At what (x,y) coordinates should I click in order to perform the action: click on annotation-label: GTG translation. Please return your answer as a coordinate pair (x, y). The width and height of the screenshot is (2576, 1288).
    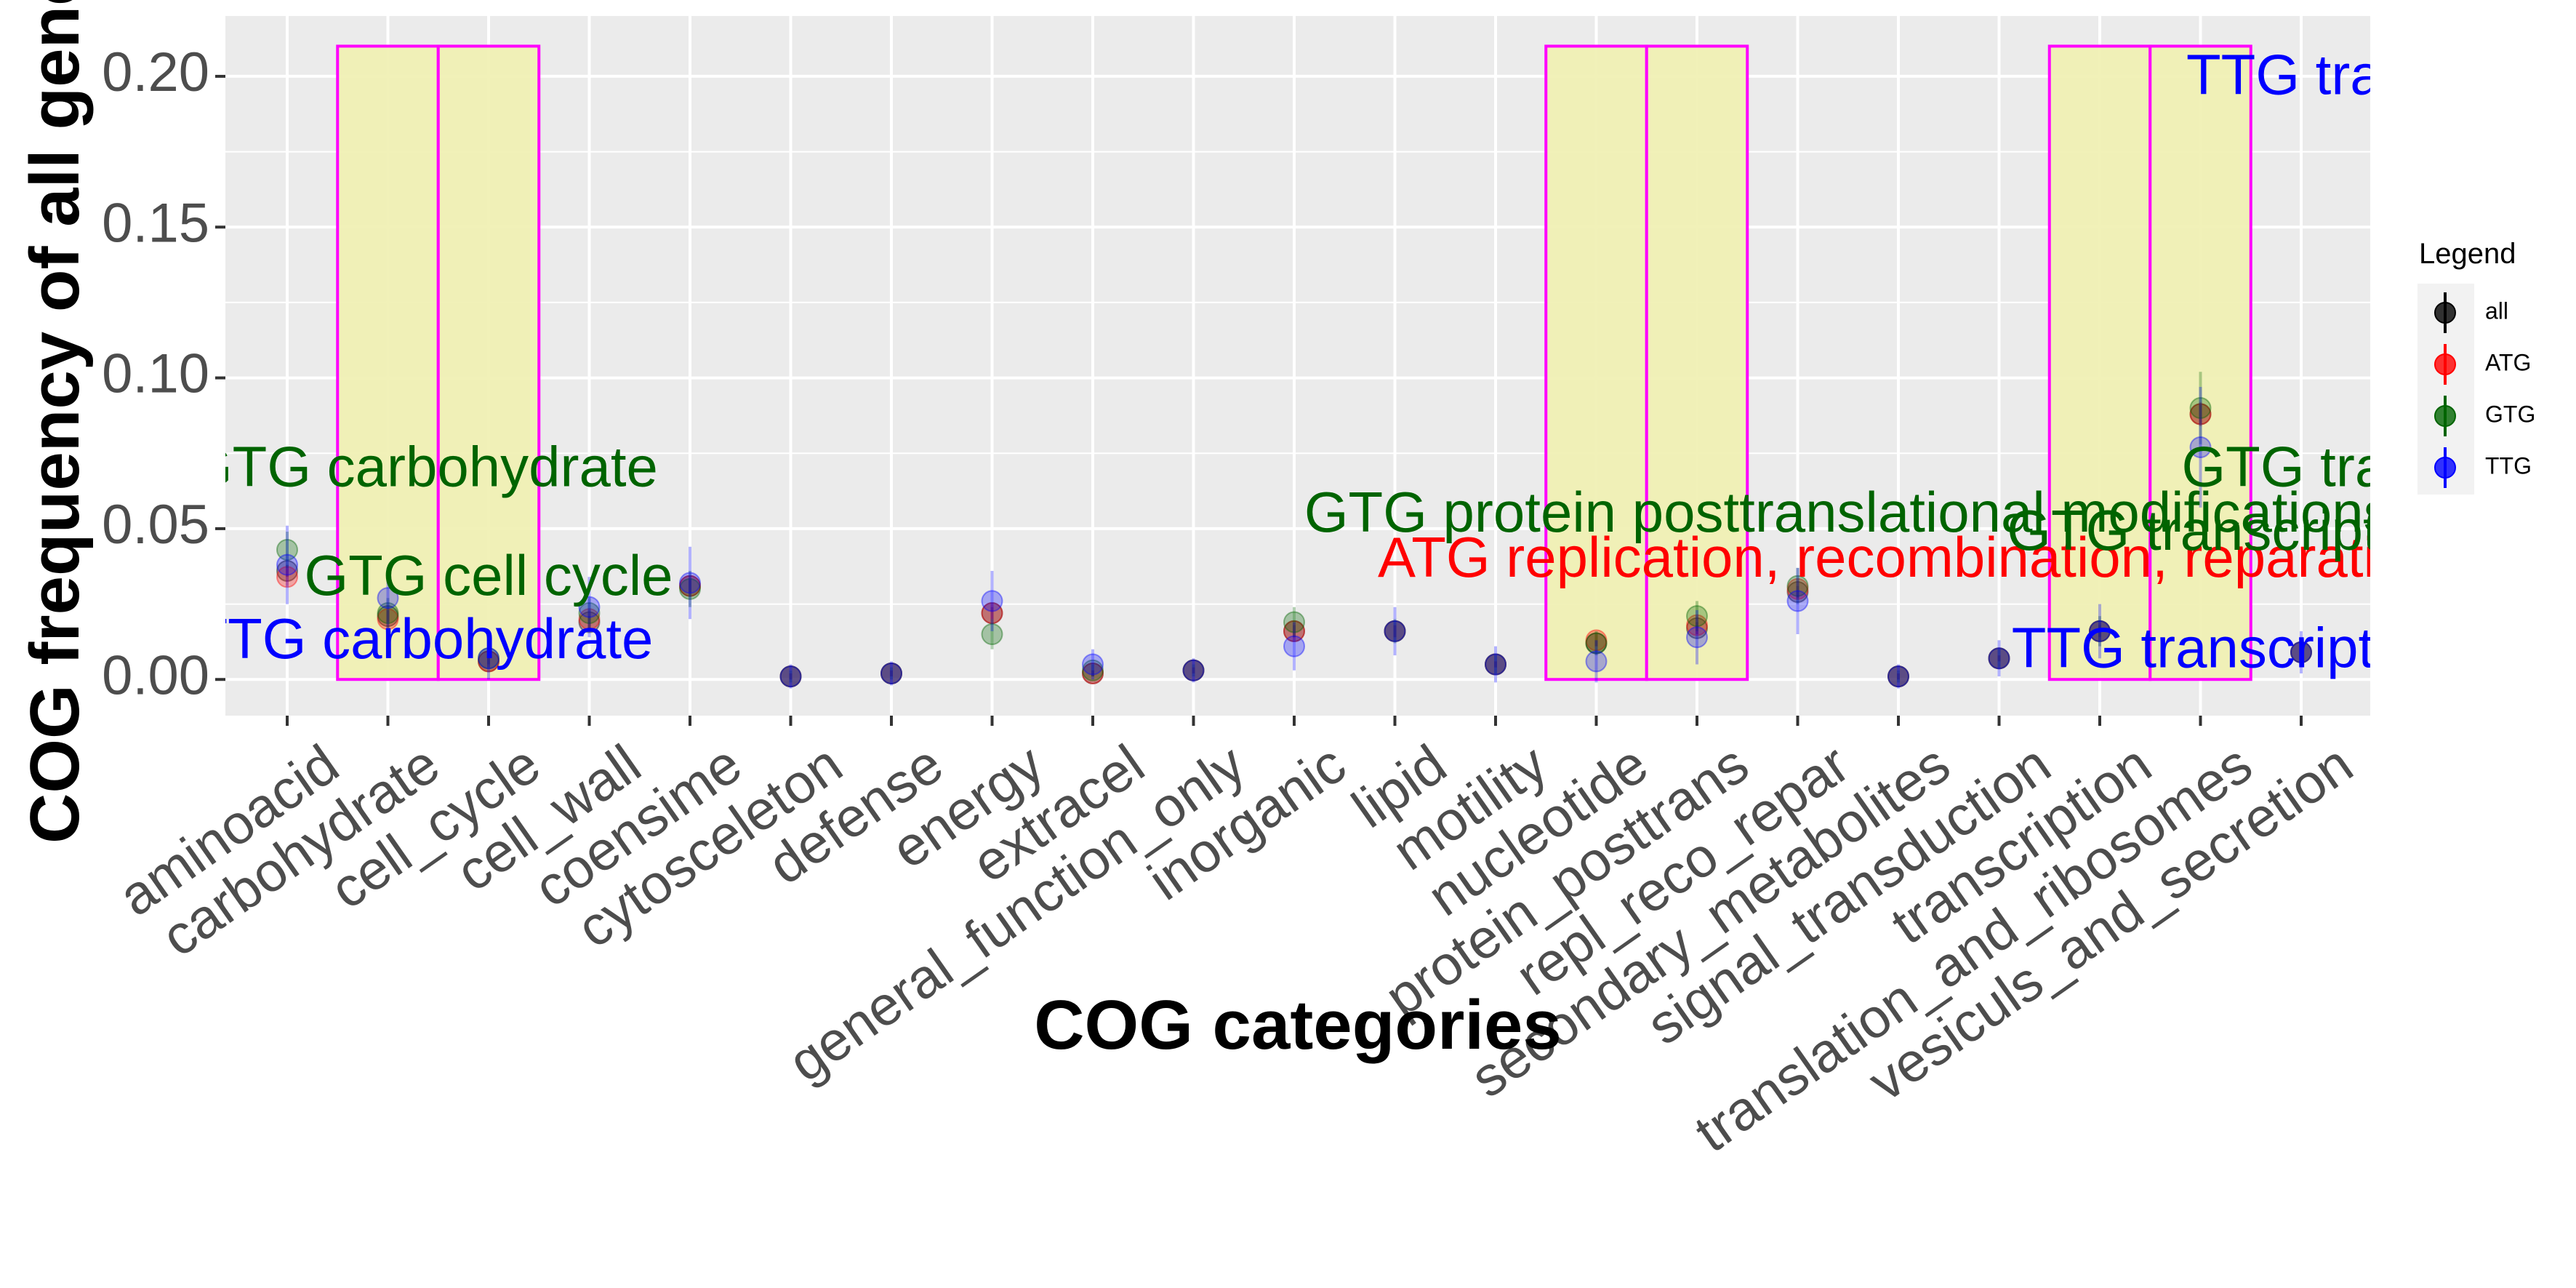
    Looking at the image, I should click on (2379, 467).